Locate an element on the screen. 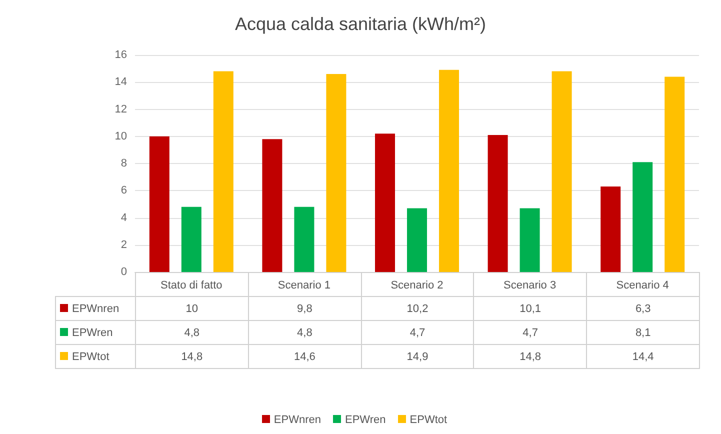  legend-label: EPWren is located at coordinates (96, 332).